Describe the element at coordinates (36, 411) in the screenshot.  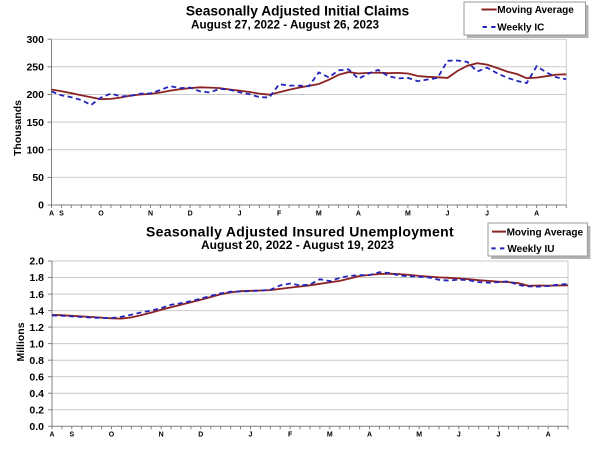
I see `svg-text: 0.2` at that location.